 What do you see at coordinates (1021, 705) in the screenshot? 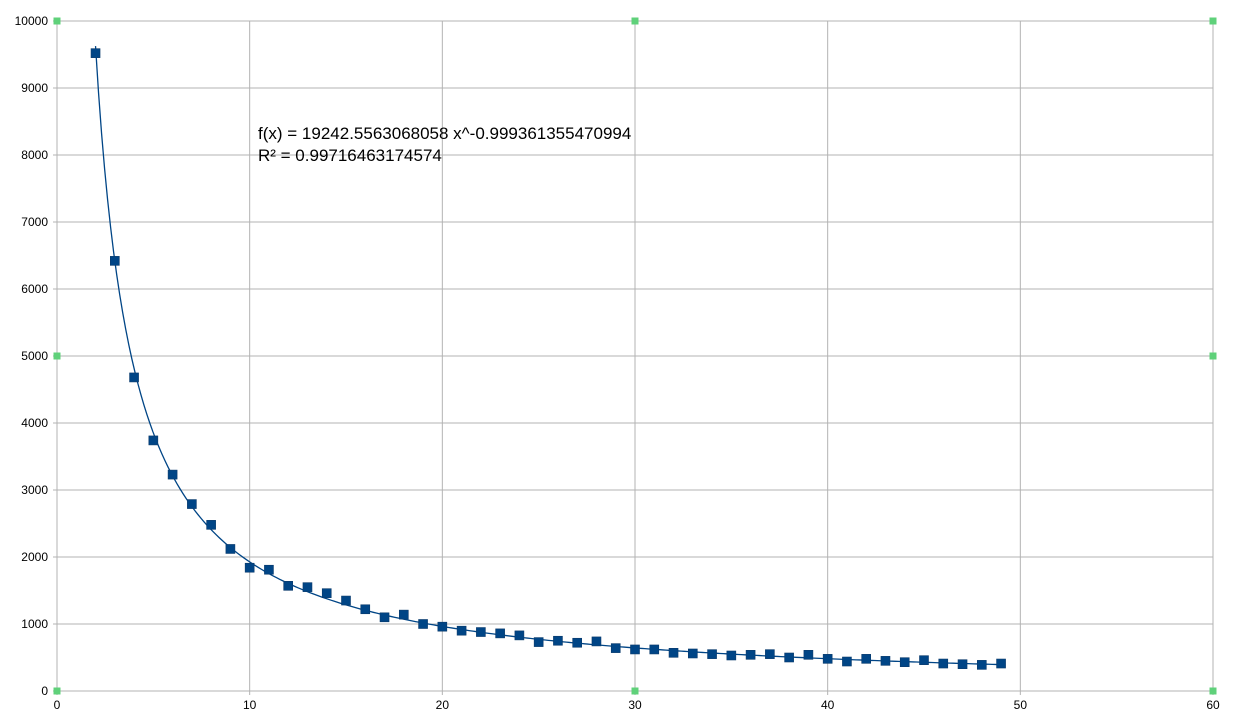
I see `x-tick-label: 50` at bounding box center [1021, 705].